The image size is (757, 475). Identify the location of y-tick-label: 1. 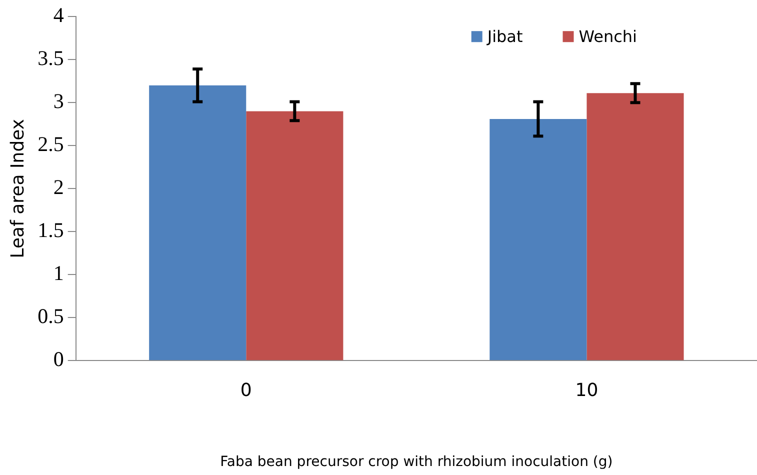
(58, 273).